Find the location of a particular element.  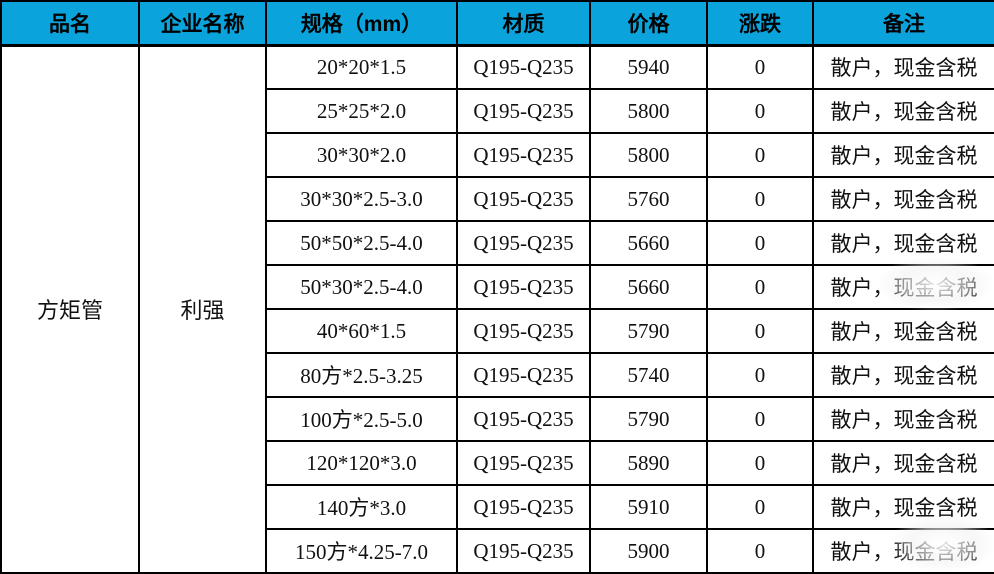

spec-cell: 100方*2.5-5.0 is located at coordinates (361, 419).